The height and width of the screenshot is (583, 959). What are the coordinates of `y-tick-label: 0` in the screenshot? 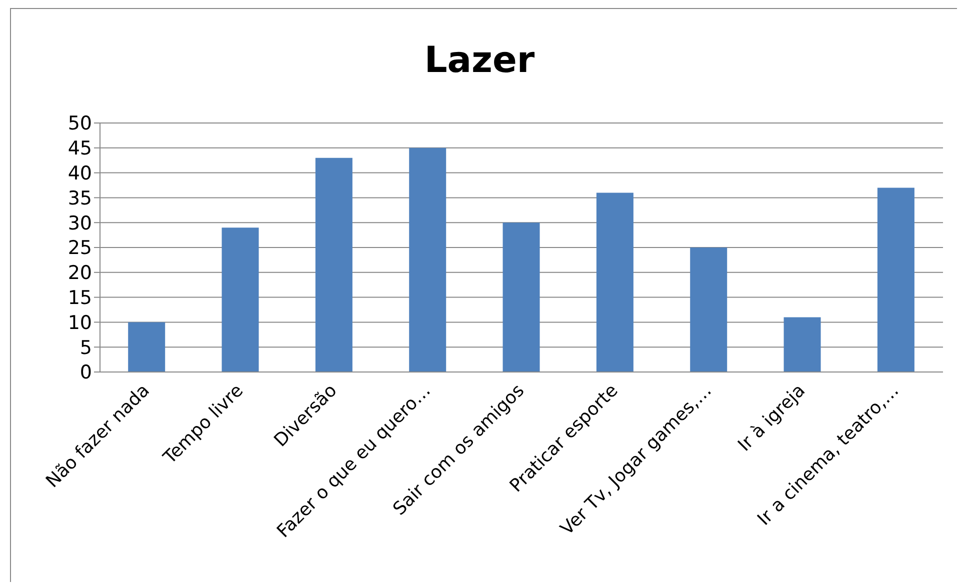 It's located at (86, 373).